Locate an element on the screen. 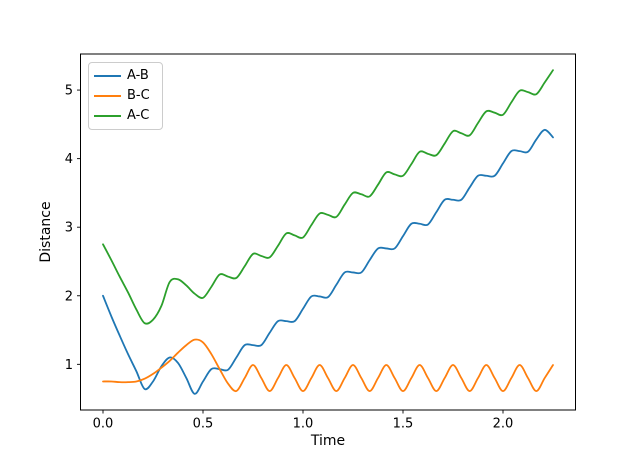  legend-label-ac: A-C is located at coordinates (138, 115).